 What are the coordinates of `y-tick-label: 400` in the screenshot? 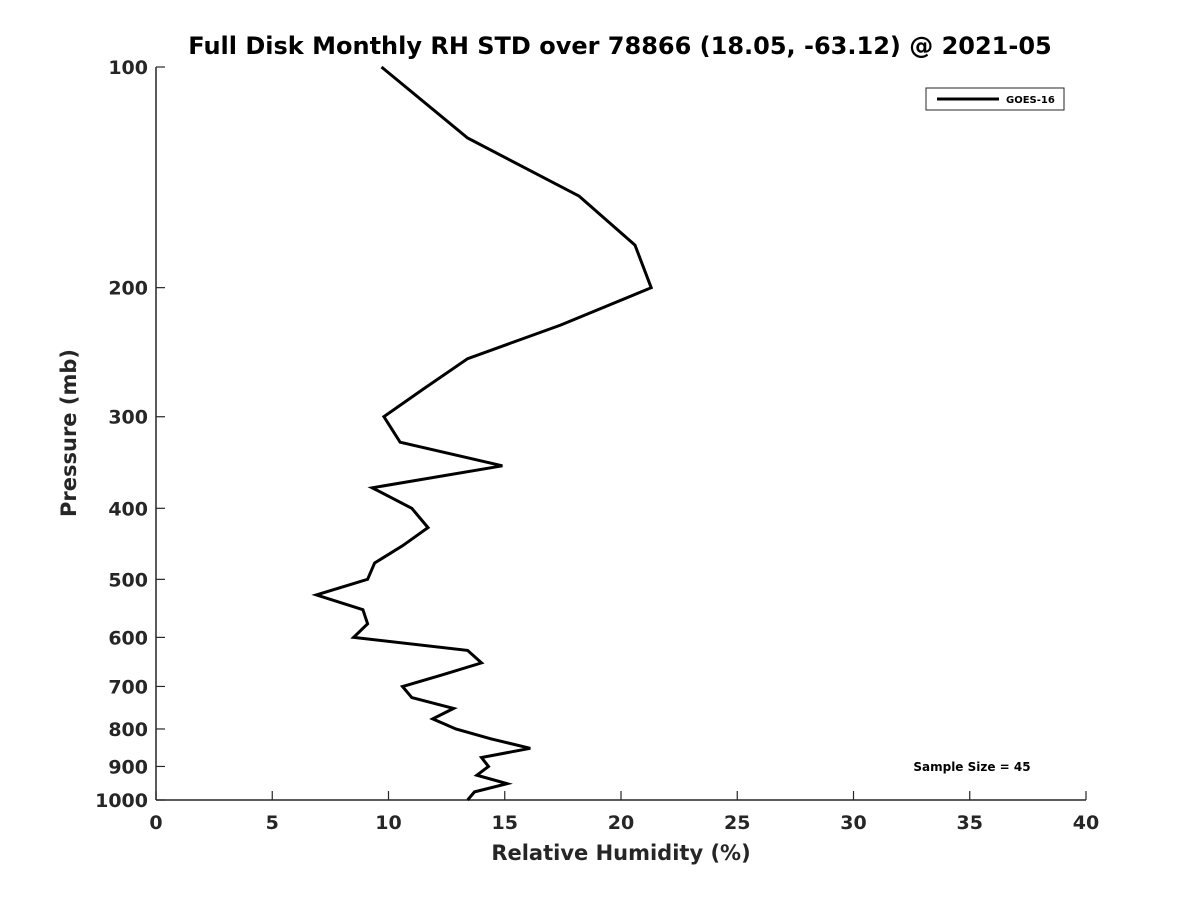 It's located at (128, 509).